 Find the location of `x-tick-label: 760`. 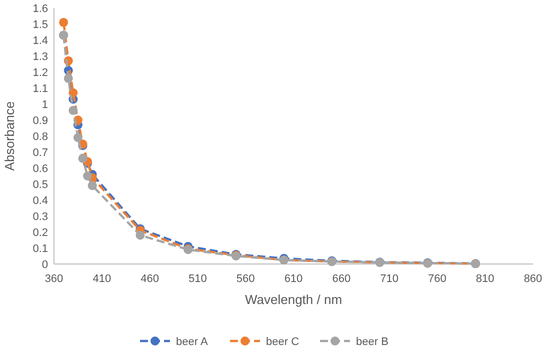

x-tick-label: 760 is located at coordinates (437, 279).